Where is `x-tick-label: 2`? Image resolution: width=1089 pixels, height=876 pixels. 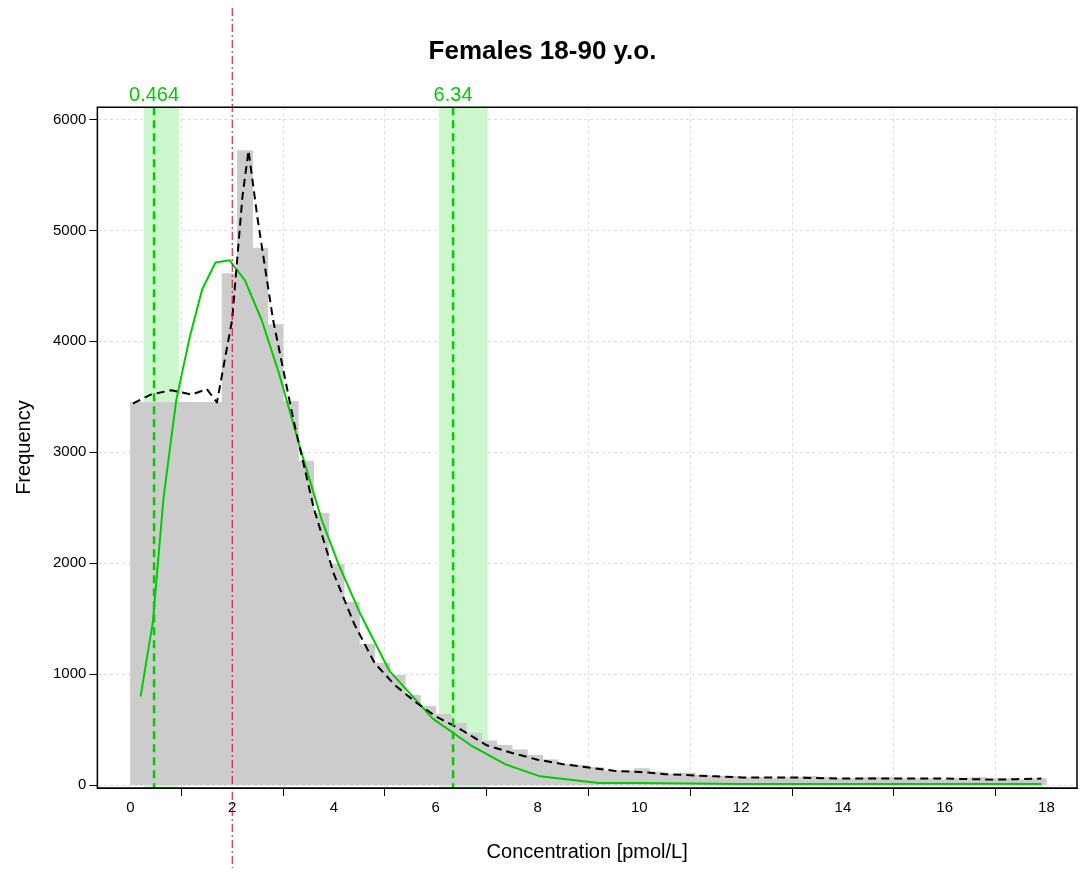 x-tick-label: 2 is located at coordinates (232, 807).